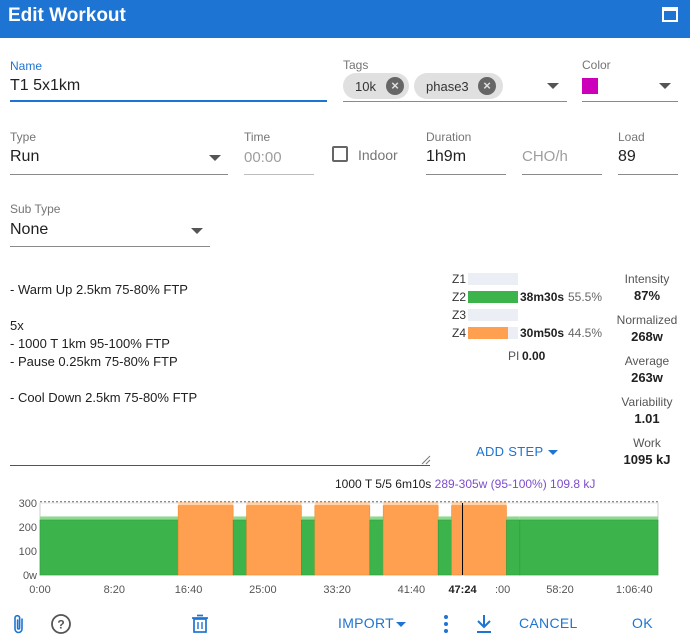  I want to click on subtype-underline, so click(110, 246).